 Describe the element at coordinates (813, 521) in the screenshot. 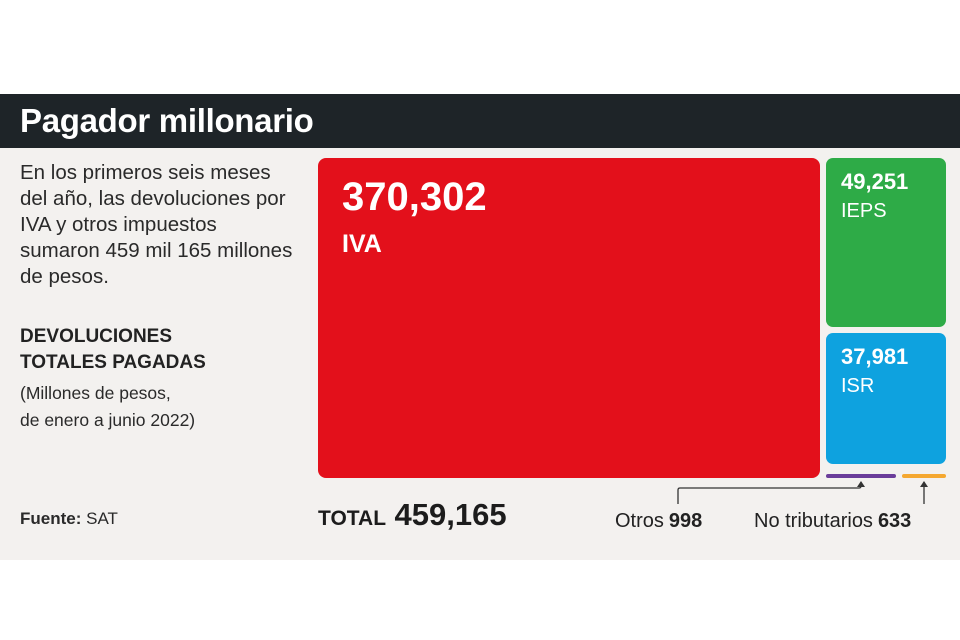

I see `no-tributarios-name: No tributarios` at that location.